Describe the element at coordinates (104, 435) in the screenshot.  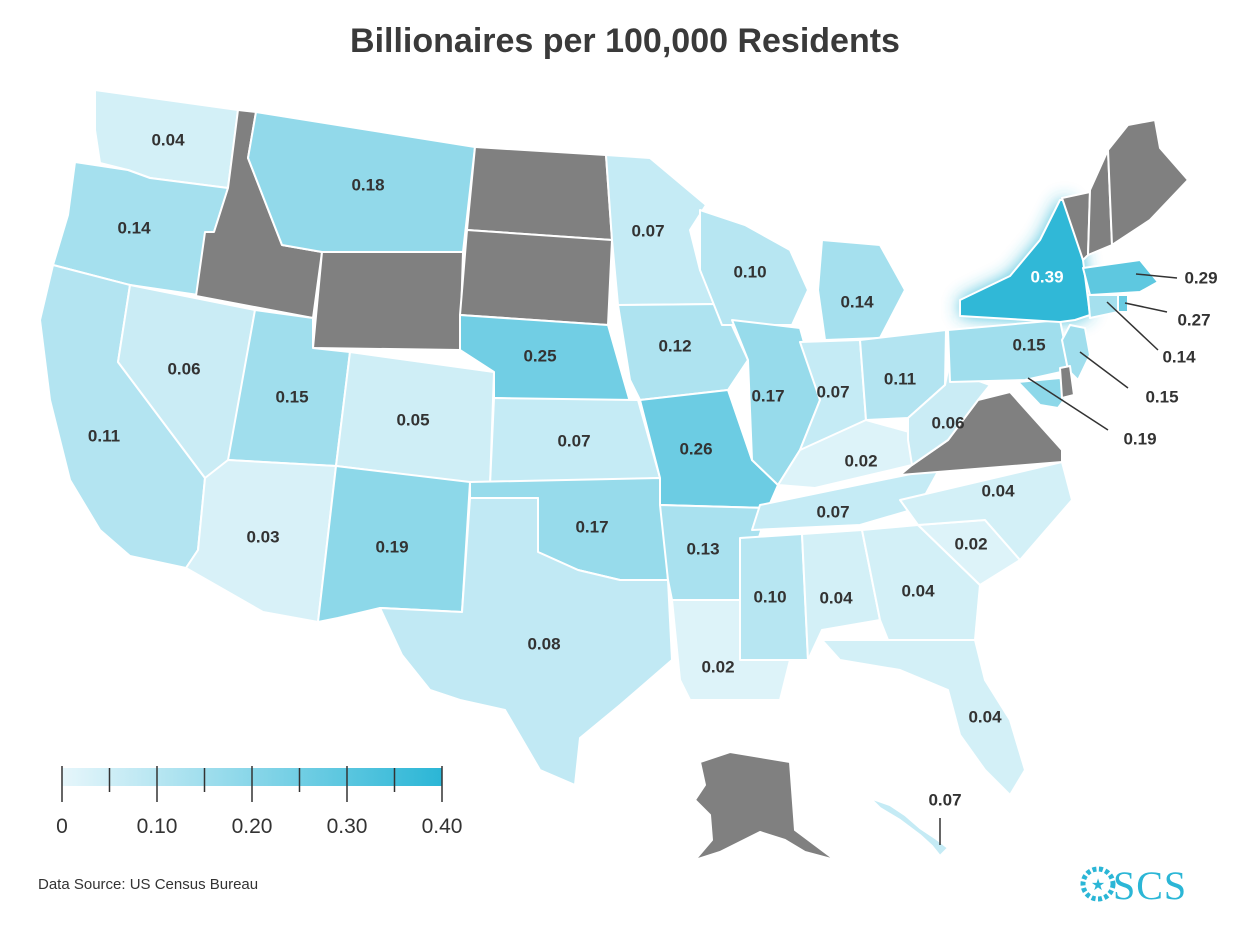
I see `state-value-label-ca: 0.11` at that location.